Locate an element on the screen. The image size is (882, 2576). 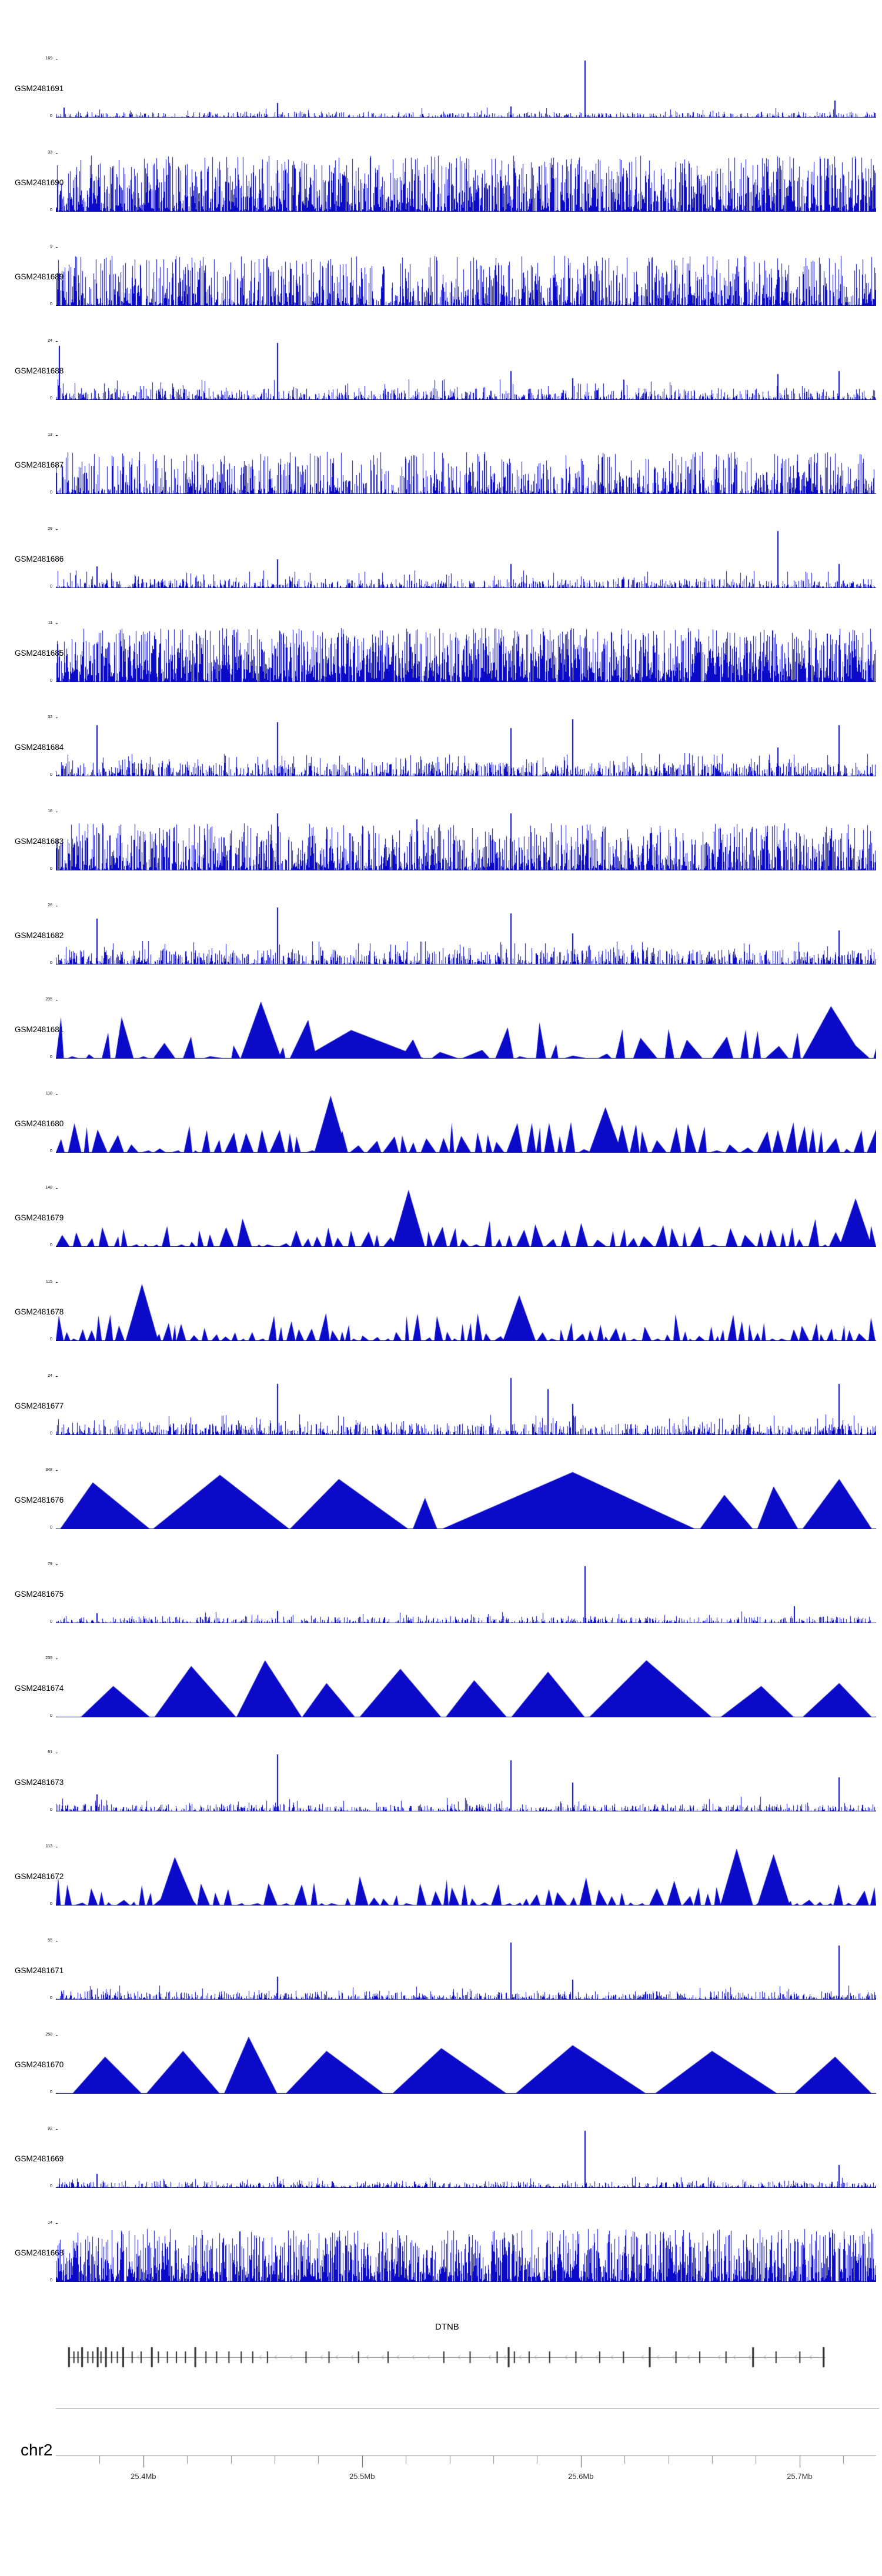
track-ymax-label: 16 is located at coordinates (50, 811).